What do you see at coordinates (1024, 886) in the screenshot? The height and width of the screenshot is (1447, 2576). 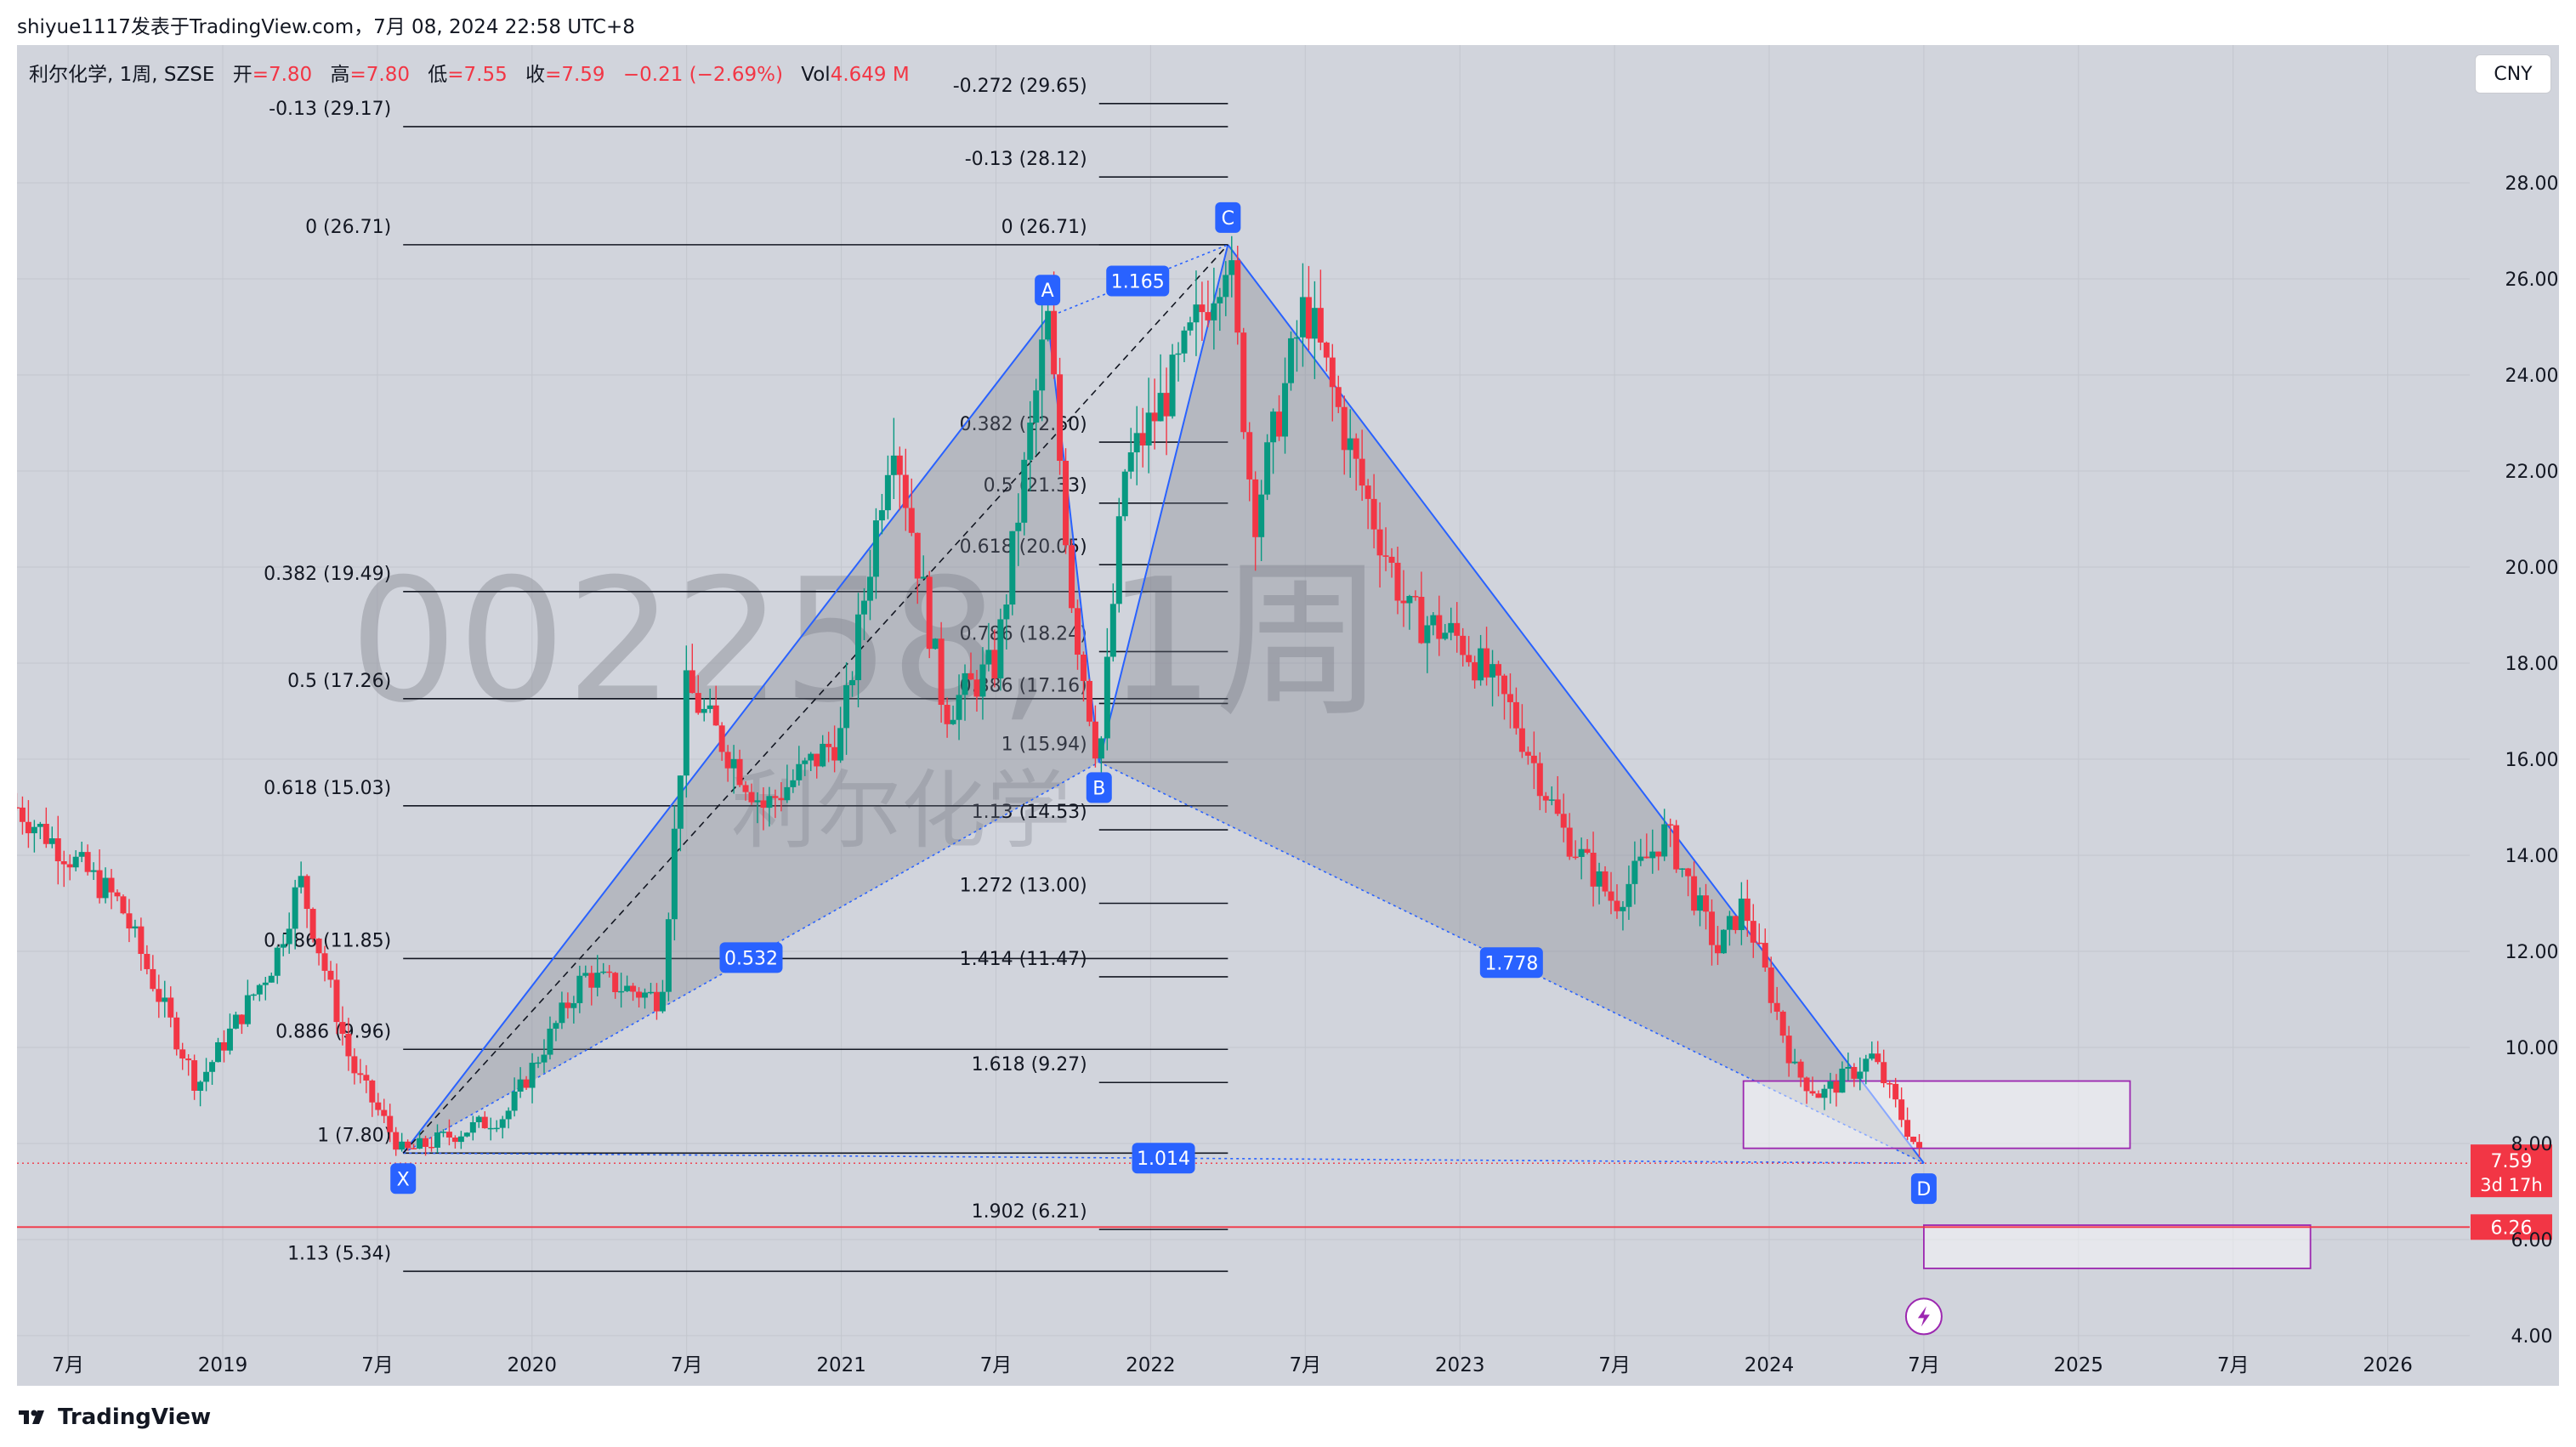 I see `fib-right-level-label: 1.272 (13.00)` at bounding box center [1024, 886].